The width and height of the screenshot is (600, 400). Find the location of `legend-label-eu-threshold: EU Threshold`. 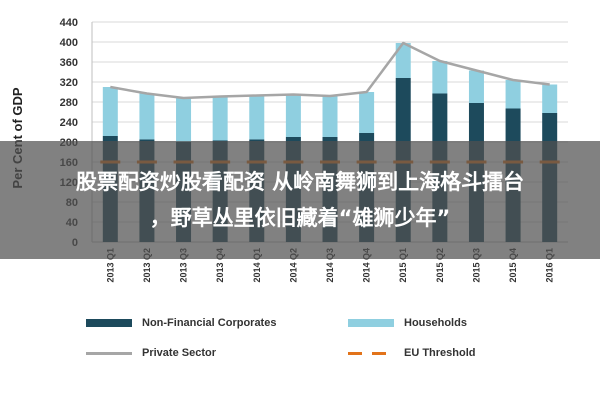

legend-label-eu-threshold: EU Threshold is located at coordinates (440, 353).